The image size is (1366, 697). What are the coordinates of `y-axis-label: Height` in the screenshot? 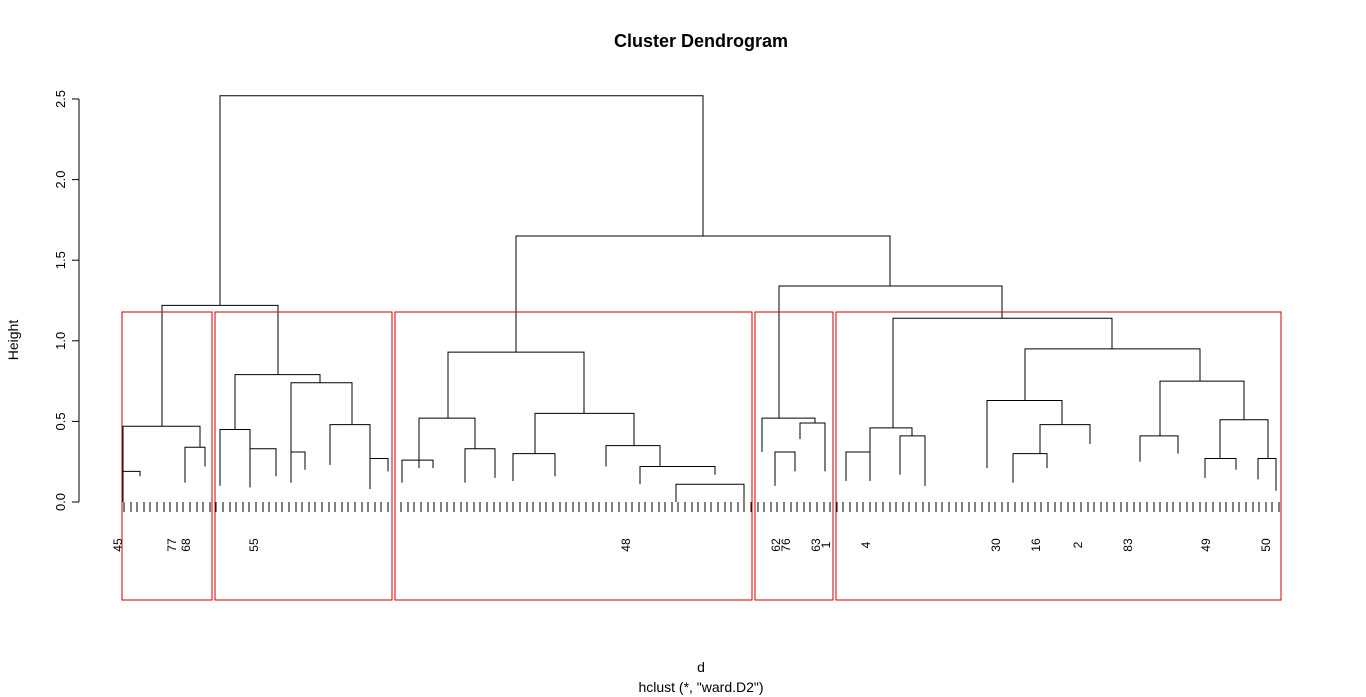 It's located at (13, 340).